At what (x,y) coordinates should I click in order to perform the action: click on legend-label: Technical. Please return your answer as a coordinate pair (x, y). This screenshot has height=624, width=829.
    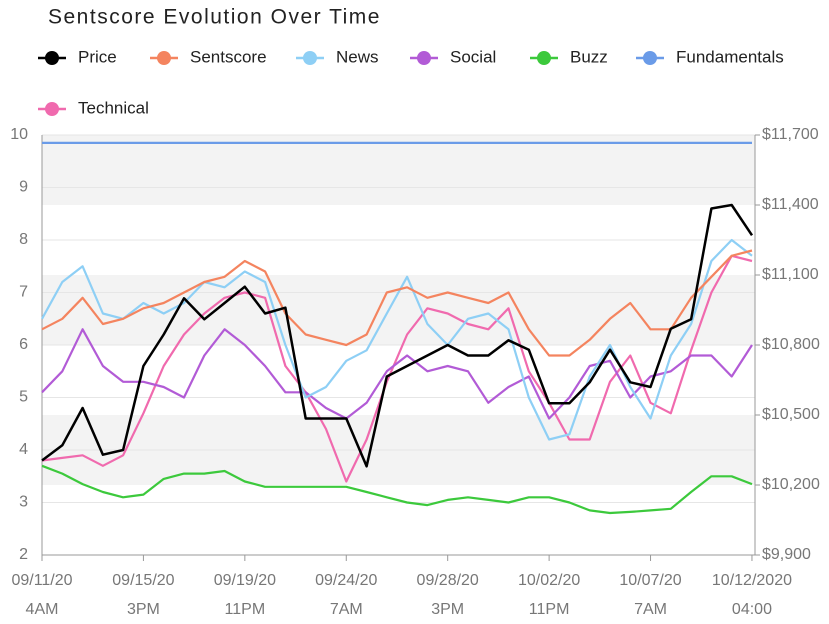
    Looking at the image, I should click on (113, 107).